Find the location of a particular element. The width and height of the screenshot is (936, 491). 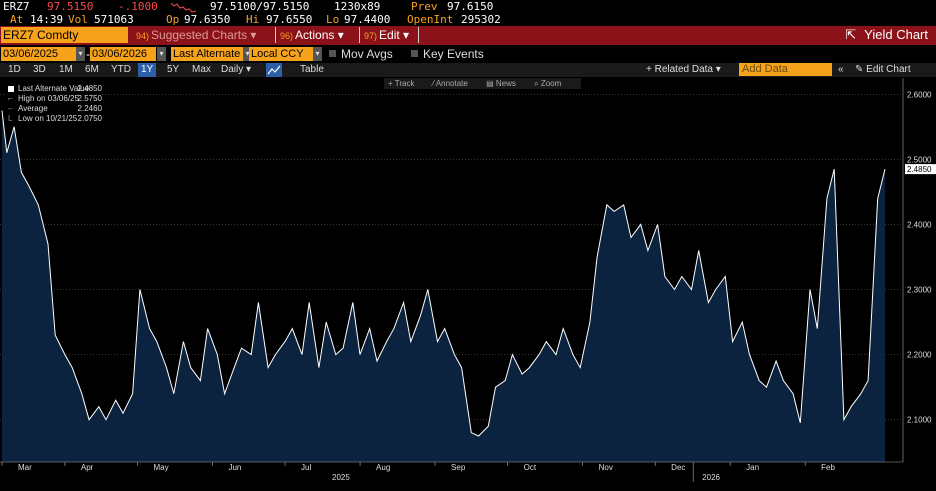

add-data-input: Add Data is located at coordinates (785, 69).